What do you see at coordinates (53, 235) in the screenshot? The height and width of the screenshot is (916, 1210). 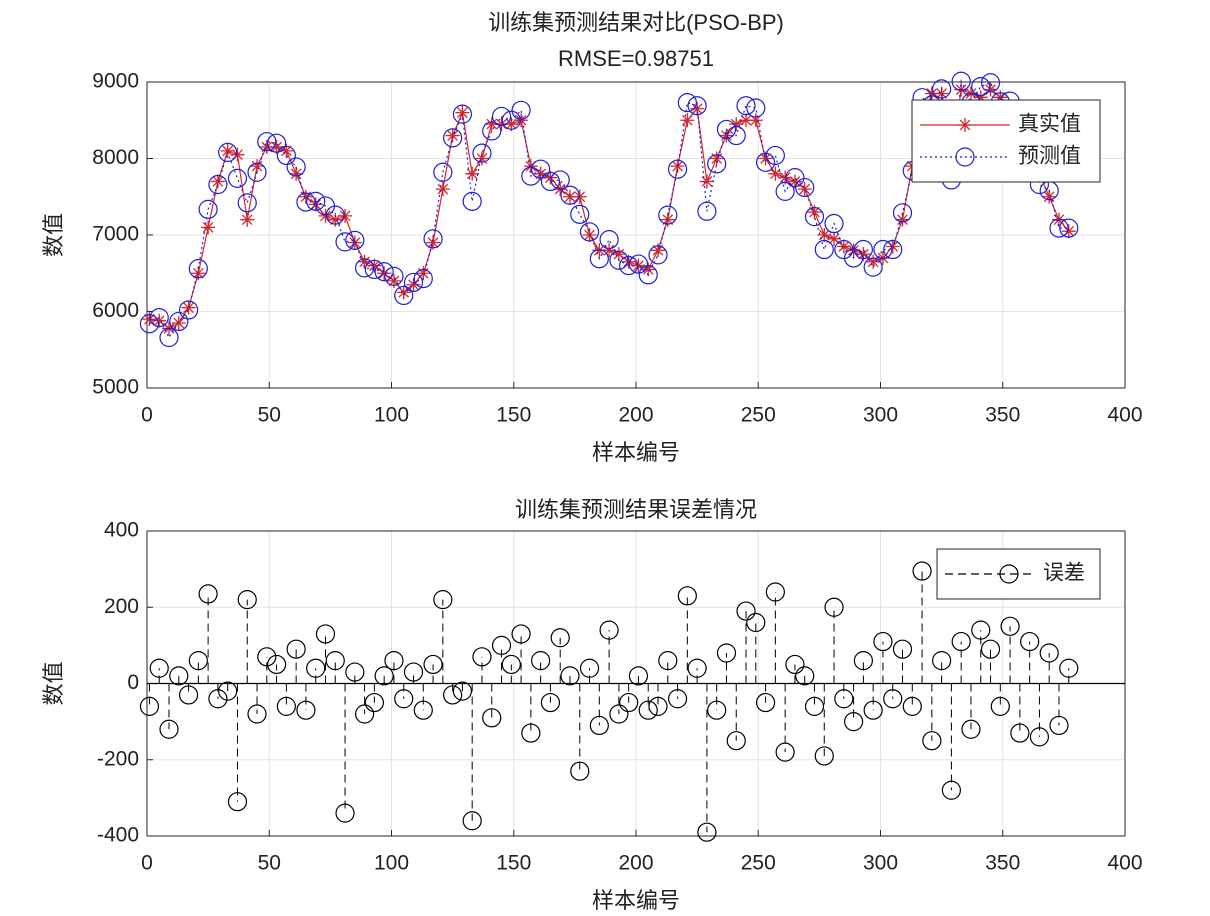 I see `y-axis-label: 数值` at bounding box center [53, 235].